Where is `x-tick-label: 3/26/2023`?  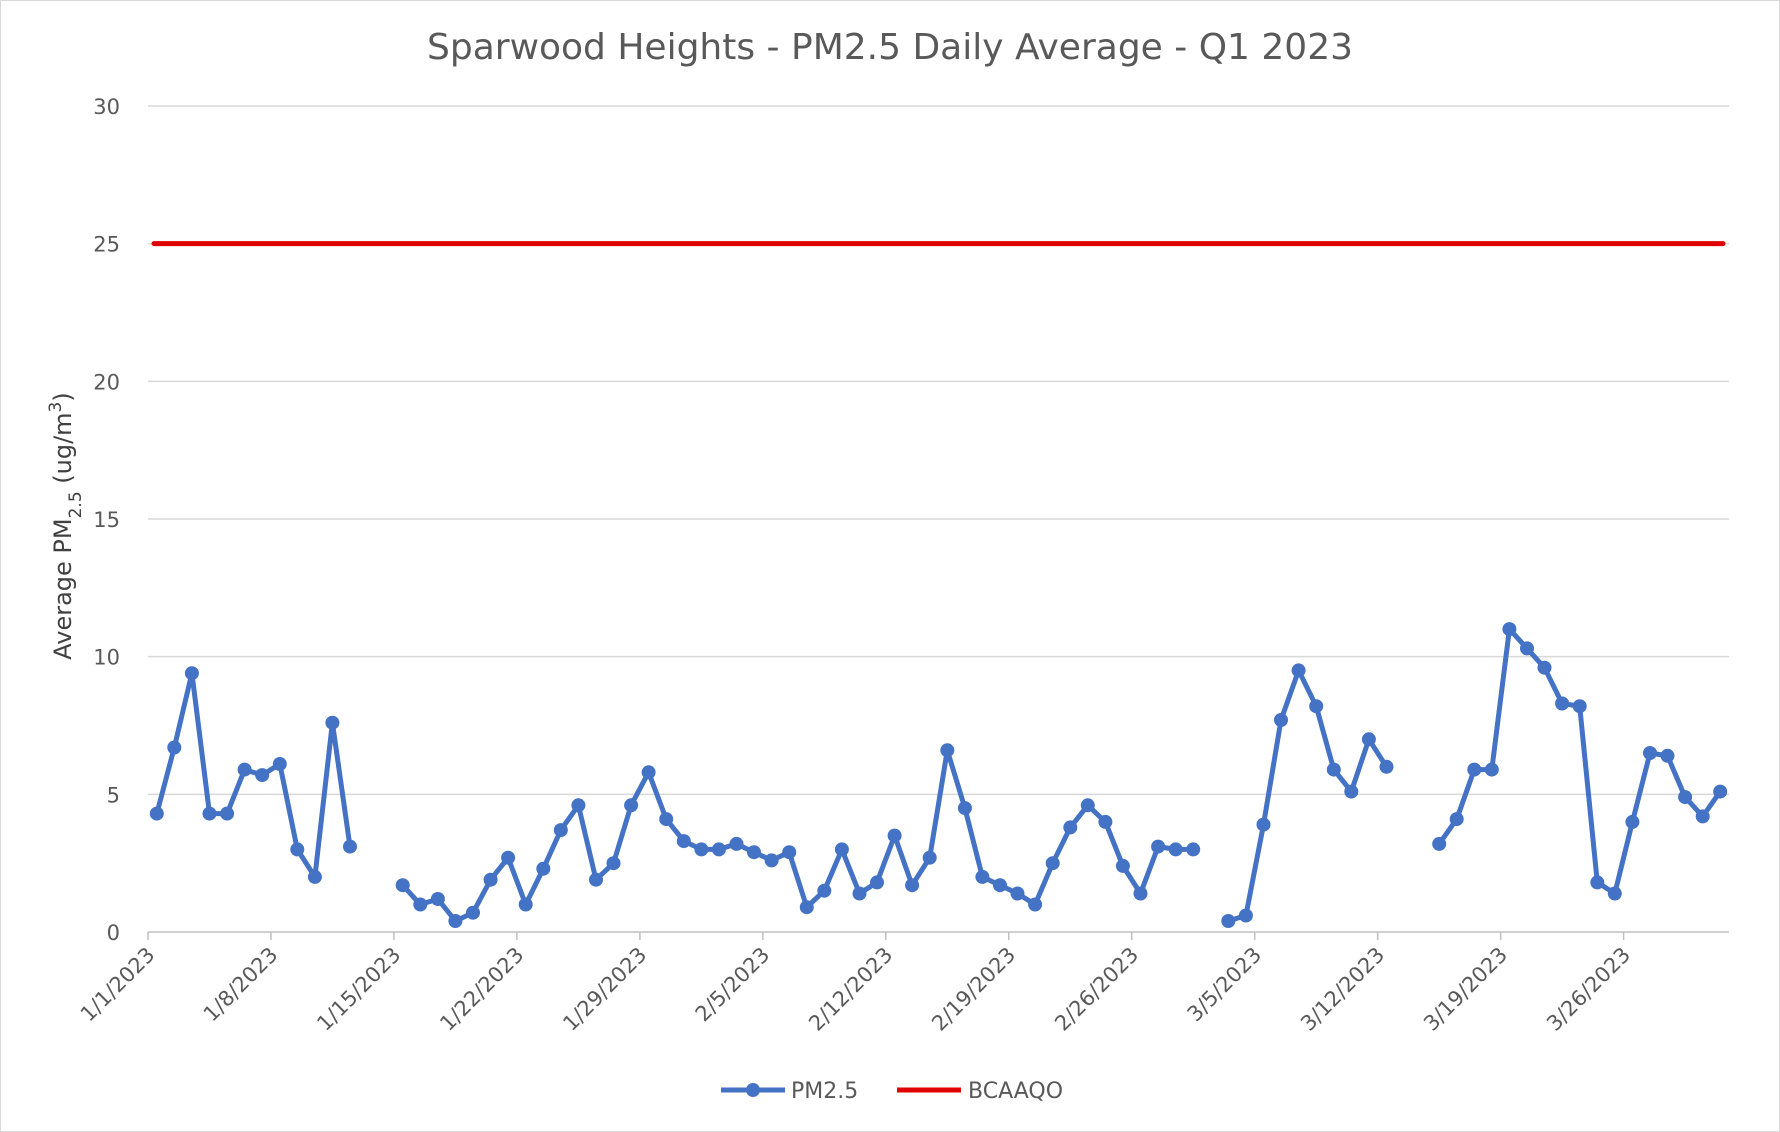 x-tick-label: 3/26/2023 is located at coordinates (1588, 989).